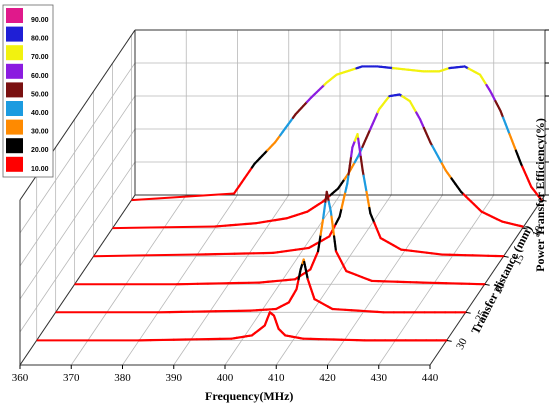 This screenshot has height=409, width=550. I want to click on x-tick-label: 380, so click(122, 378).